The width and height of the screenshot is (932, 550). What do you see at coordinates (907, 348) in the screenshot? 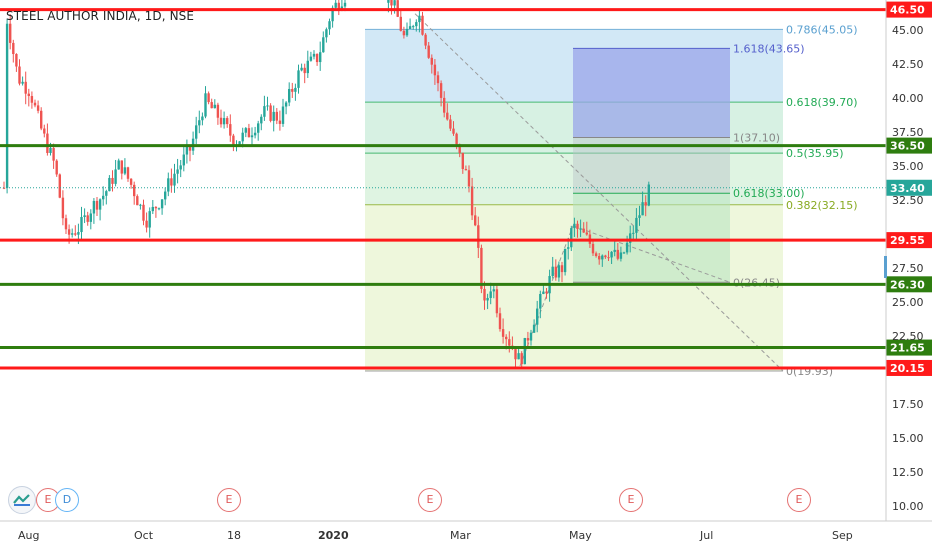
I see `level-price-label: 21.65` at bounding box center [907, 348].